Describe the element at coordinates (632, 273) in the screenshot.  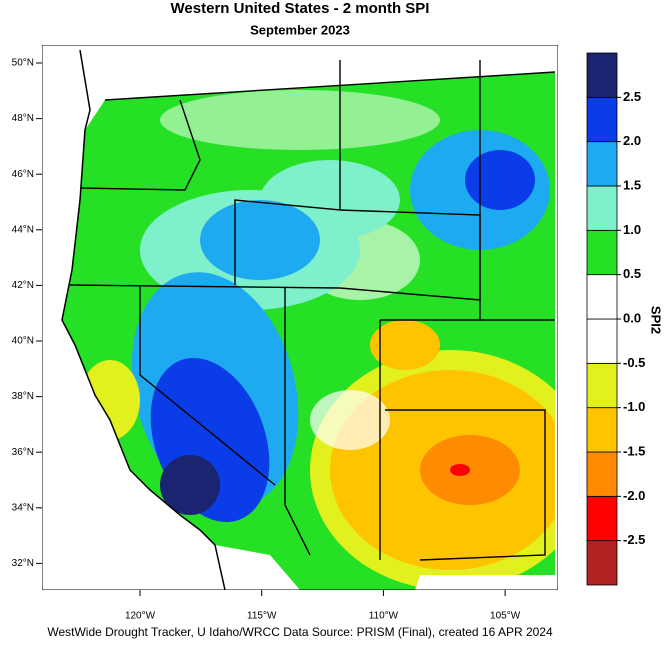
I see `colorbar-label: 0.5` at that location.